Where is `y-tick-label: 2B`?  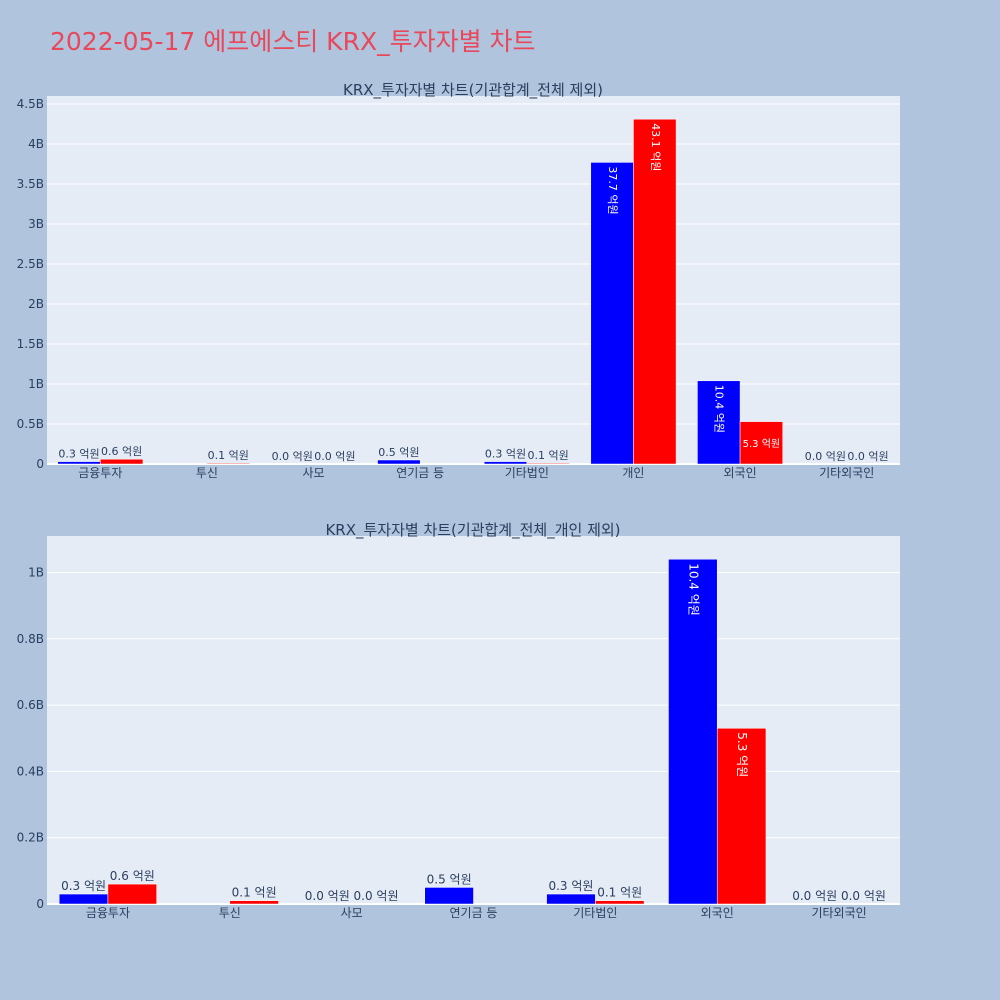
y-tick-label: 2B is located at coordinates (36, 304).